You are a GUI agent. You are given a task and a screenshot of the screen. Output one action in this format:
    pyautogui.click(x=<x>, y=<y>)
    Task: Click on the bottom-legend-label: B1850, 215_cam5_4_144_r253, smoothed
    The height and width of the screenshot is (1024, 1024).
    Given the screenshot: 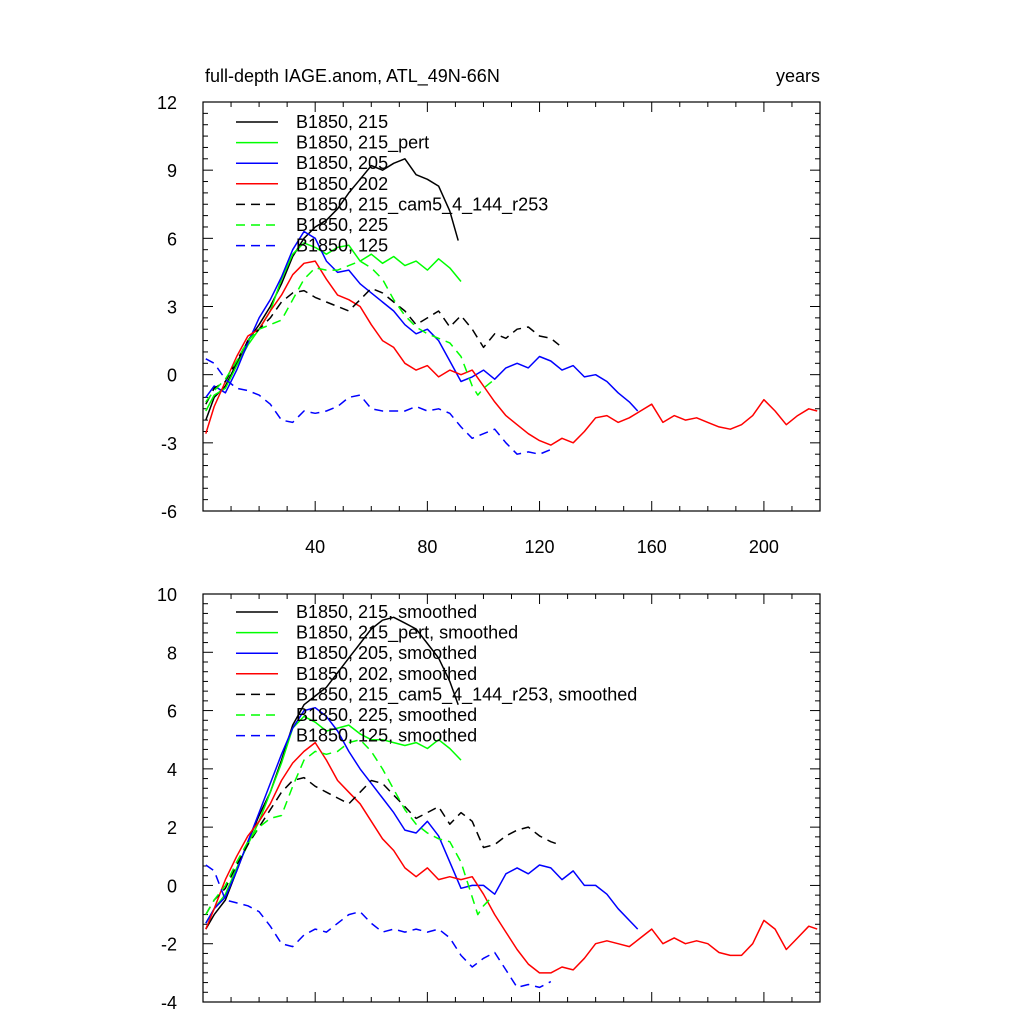 What is the action you would take?
    pyautogui.click(x=466, y=694)
    